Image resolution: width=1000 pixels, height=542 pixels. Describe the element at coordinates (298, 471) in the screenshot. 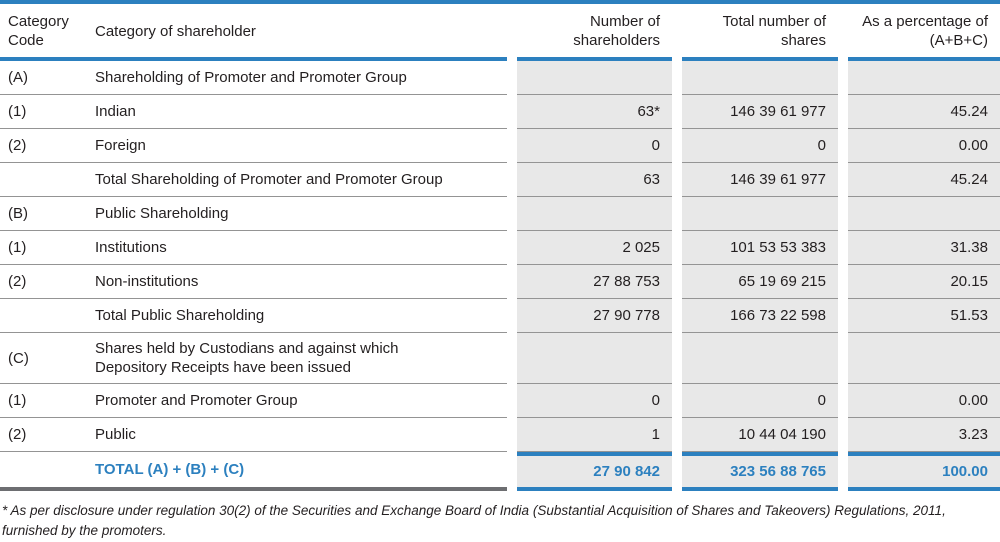

I see `cell-category: TOTAL (A) + (B) + (C)` at that location.